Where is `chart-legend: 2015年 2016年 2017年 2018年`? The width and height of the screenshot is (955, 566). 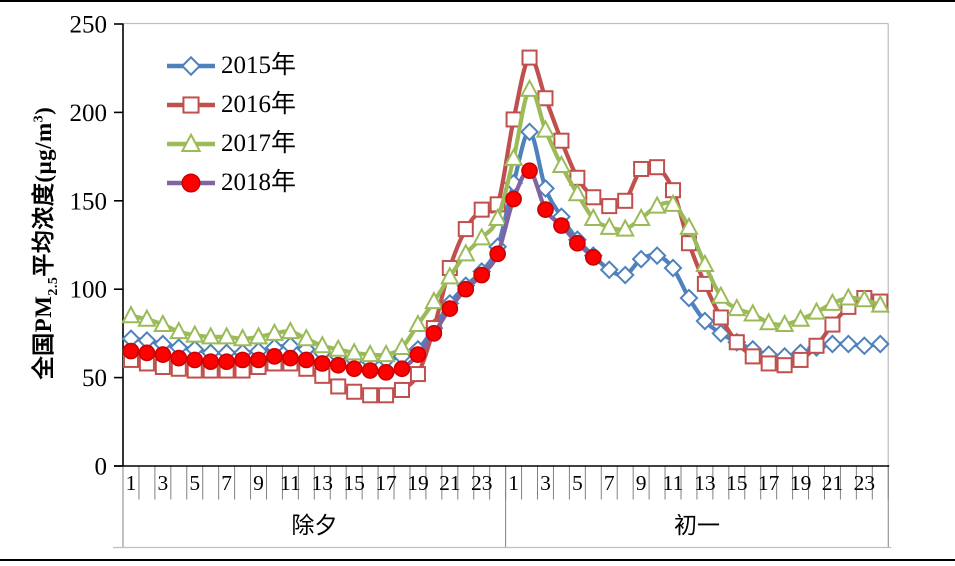 chart-legend: 2015年 2016年 2017年 2018年 is located at coordinates (231, 124).